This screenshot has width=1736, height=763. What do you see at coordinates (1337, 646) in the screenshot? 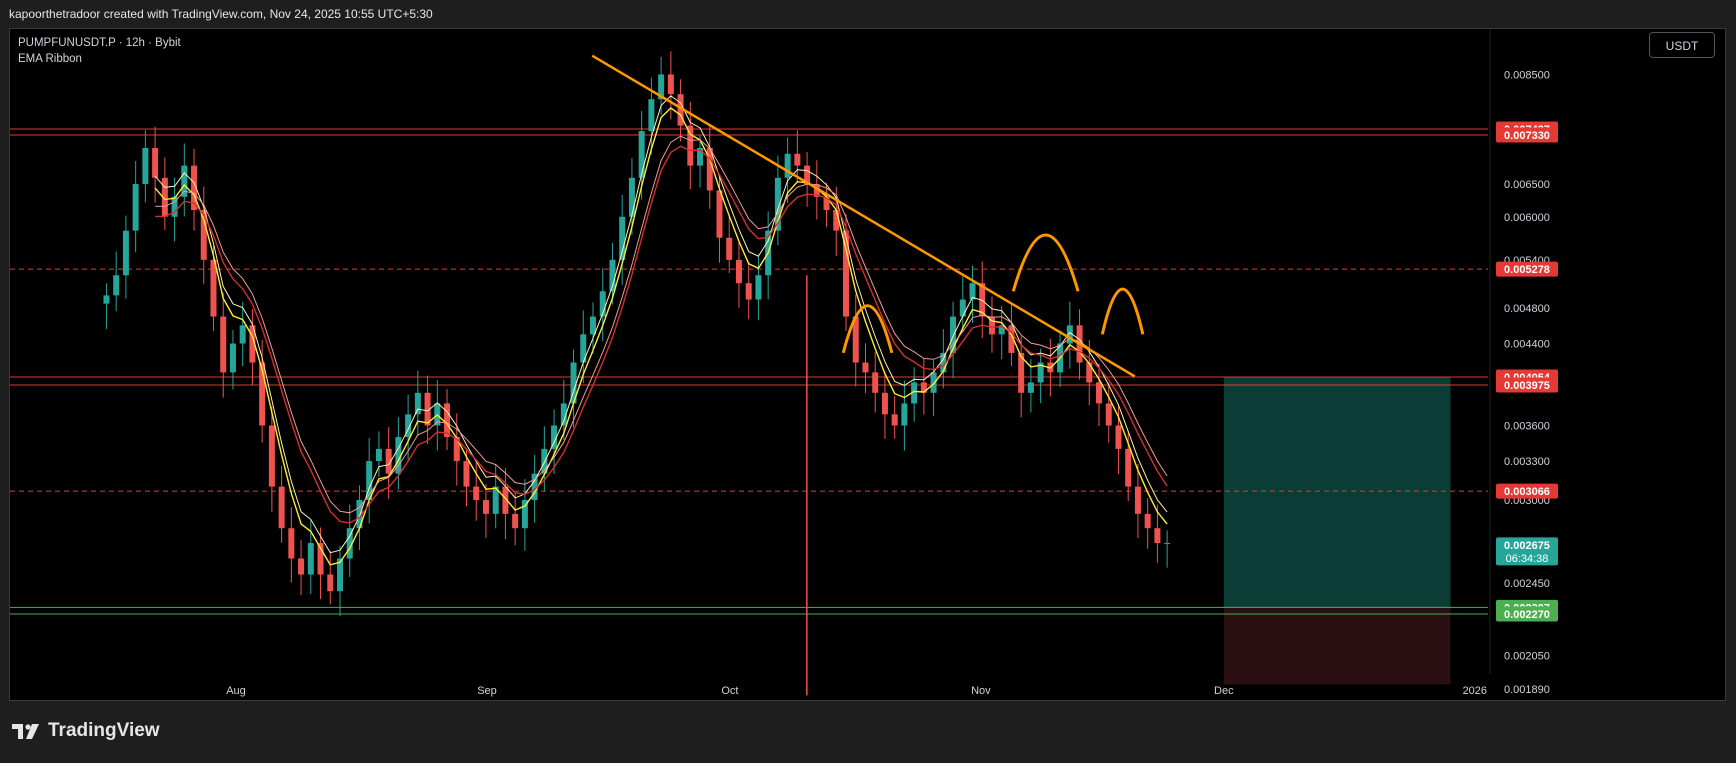
I see `stop-zone` at bounding box center [1337, 646].